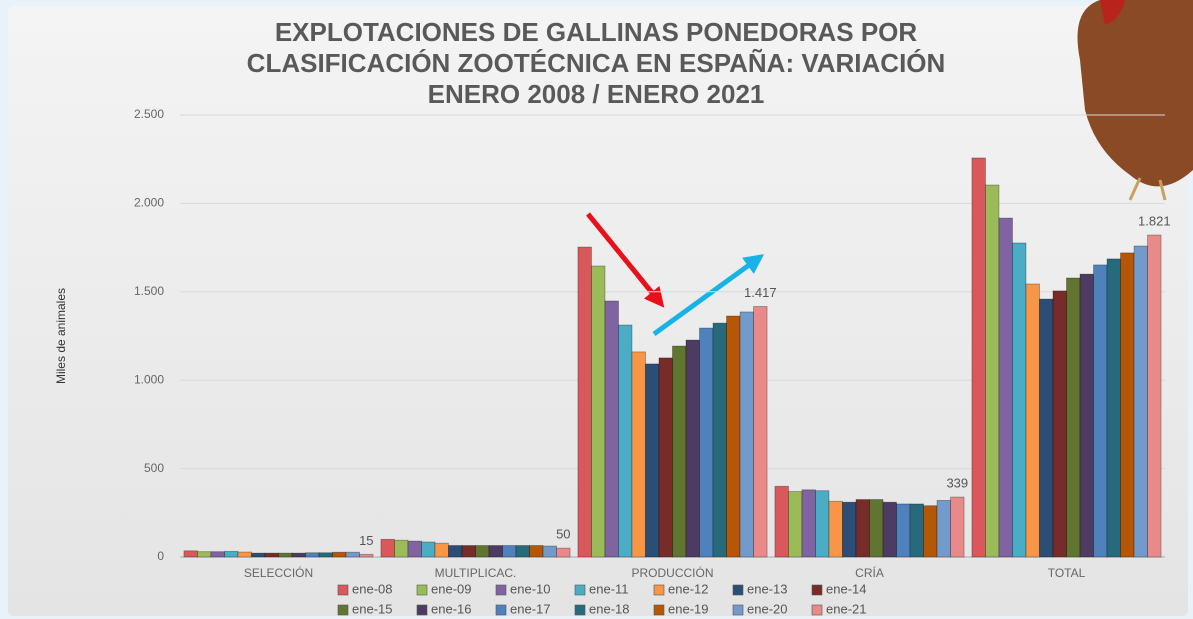 This screenshot has height=619, width=1193. I want to click on data-label: 15, so click(366, 540).